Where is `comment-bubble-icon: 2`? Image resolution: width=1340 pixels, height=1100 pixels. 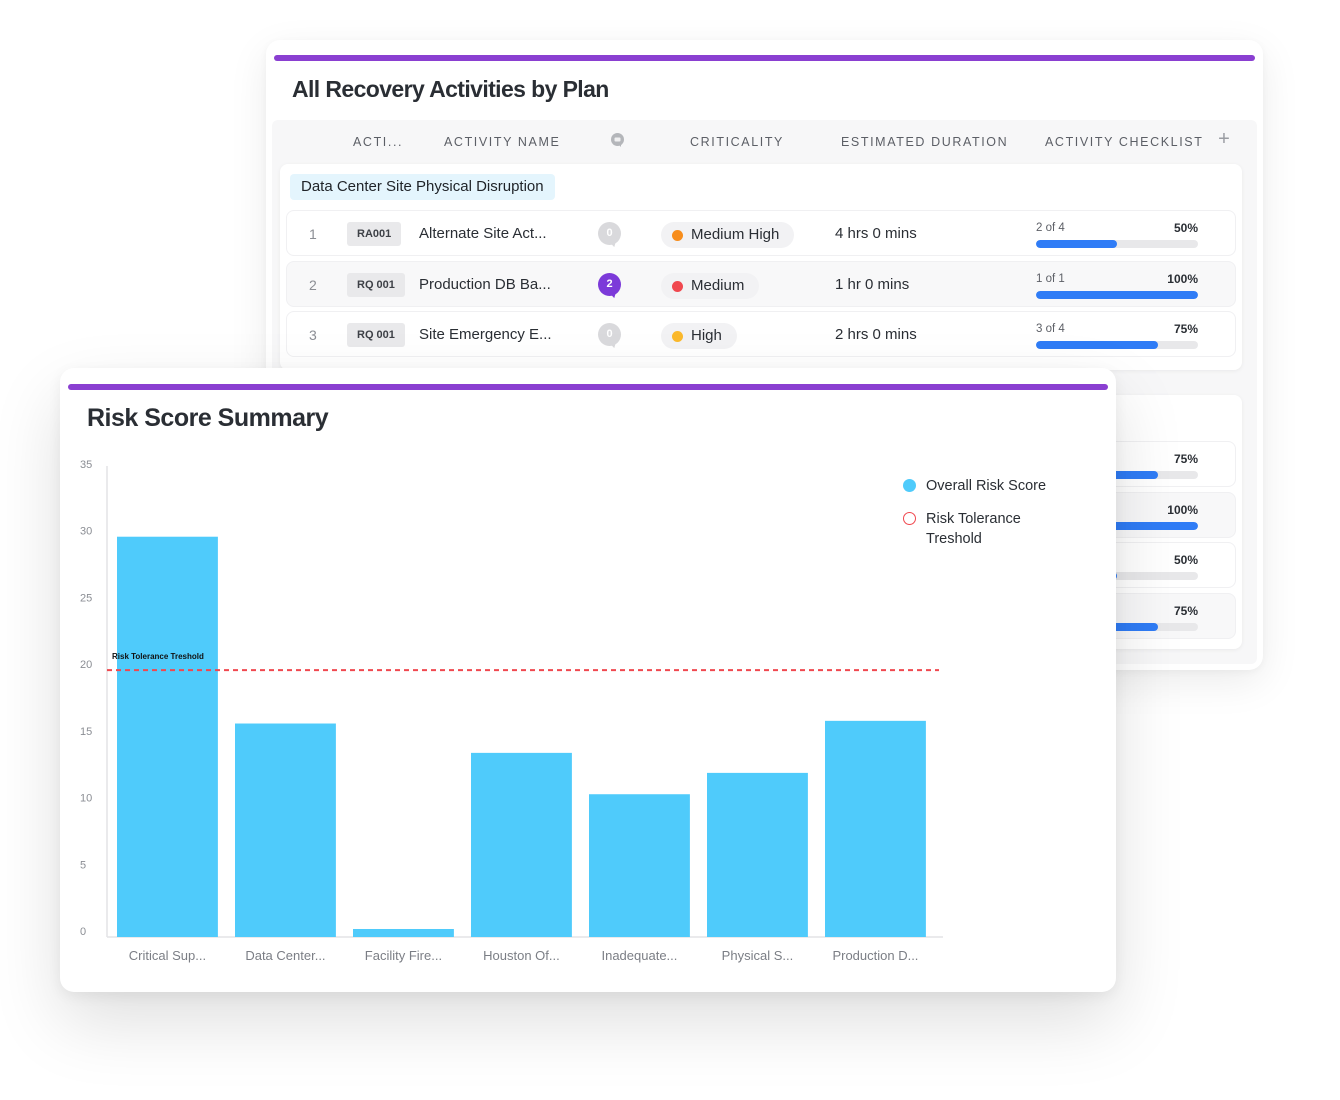 comment-bubble-icon: 2 is located at coordinates (609, 284).